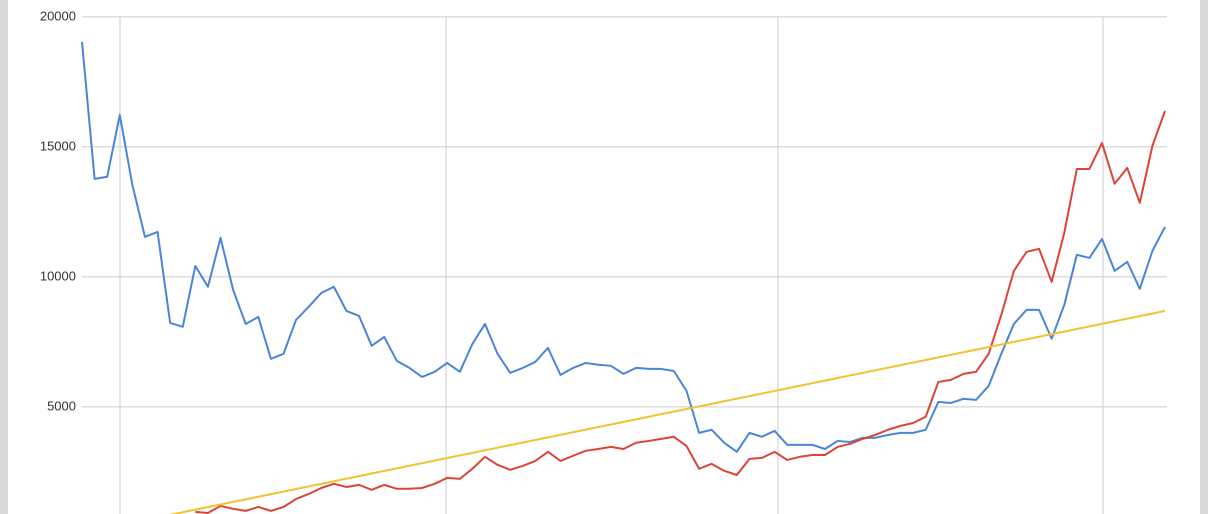  Describe the element at coordinates (58, 145) in the screenshot. I see `y-tick-label: 15000` at that location.